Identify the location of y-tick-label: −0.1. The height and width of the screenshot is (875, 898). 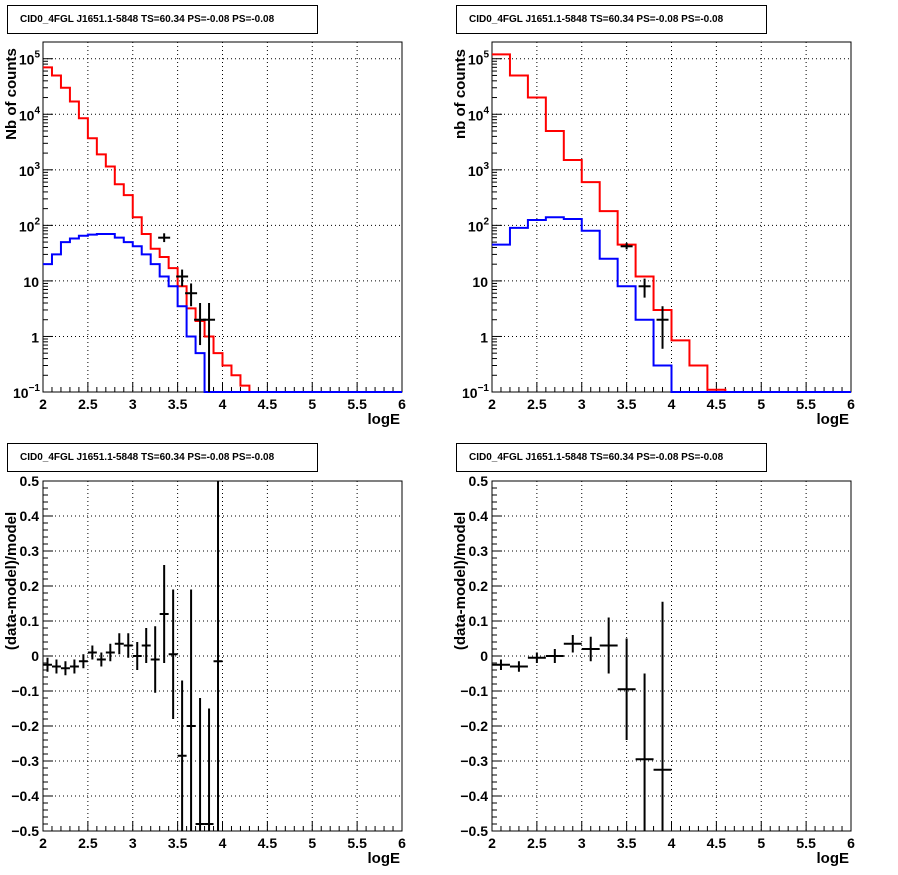
(25, 691).